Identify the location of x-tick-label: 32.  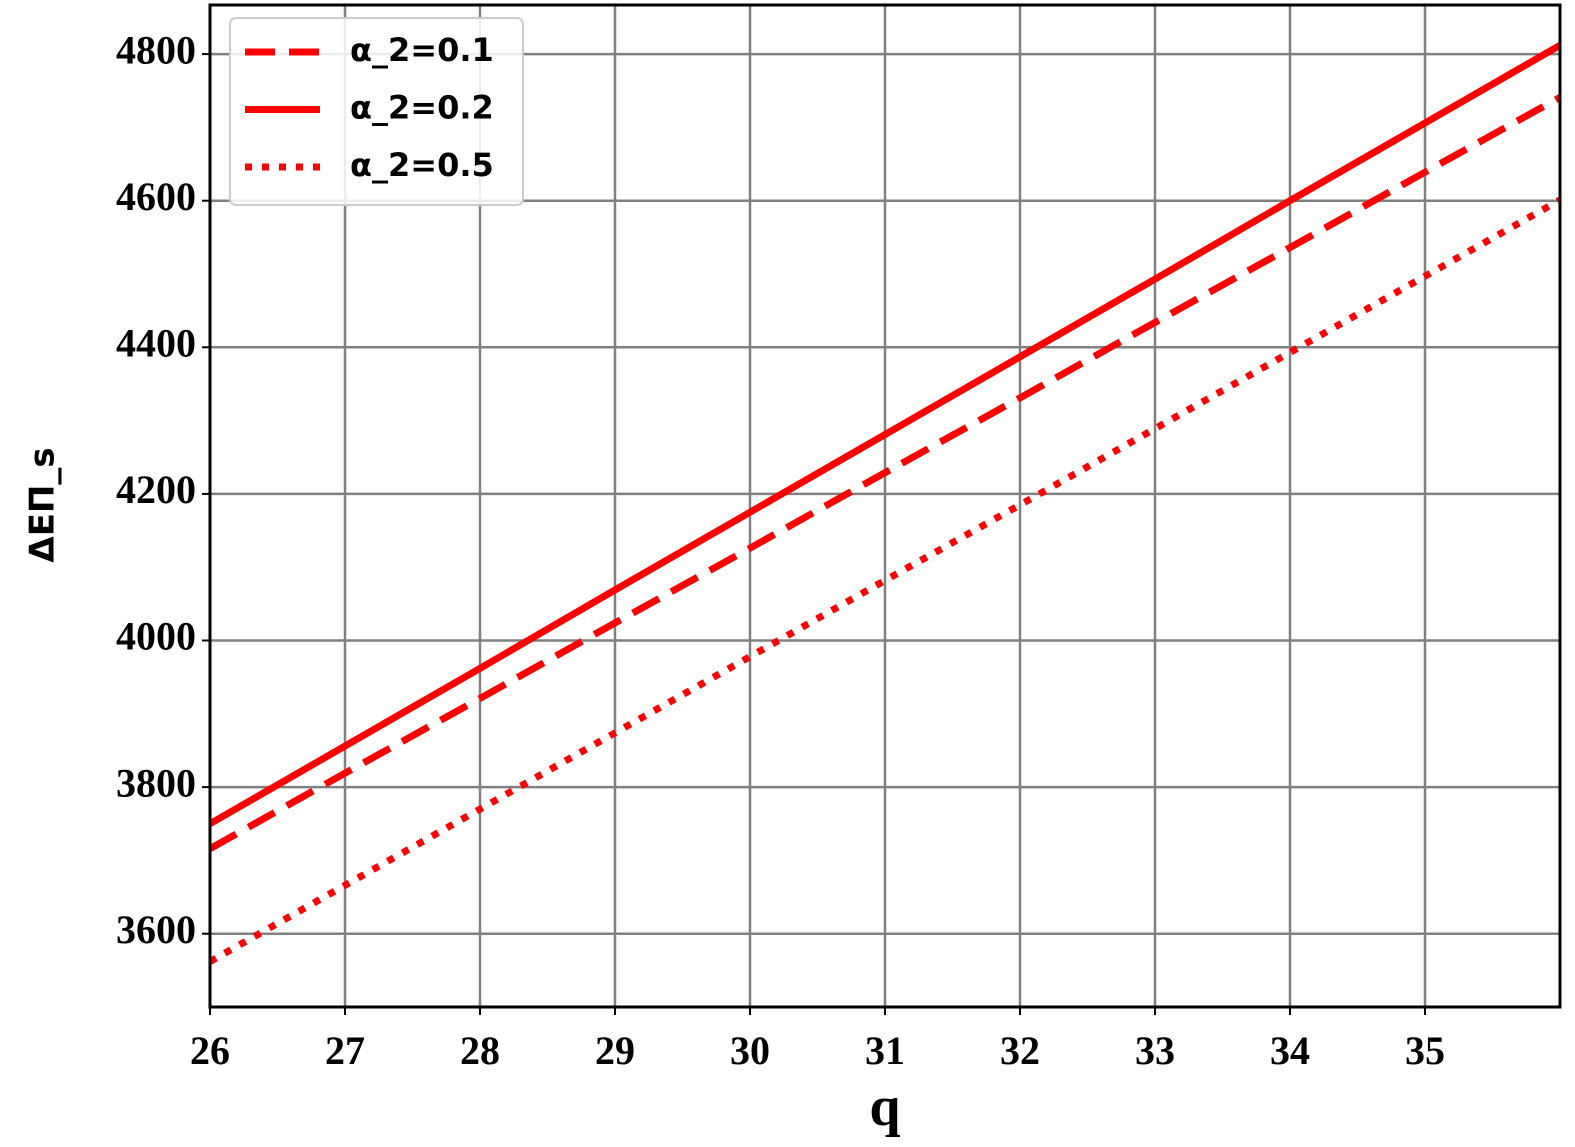
(1020, 1050).